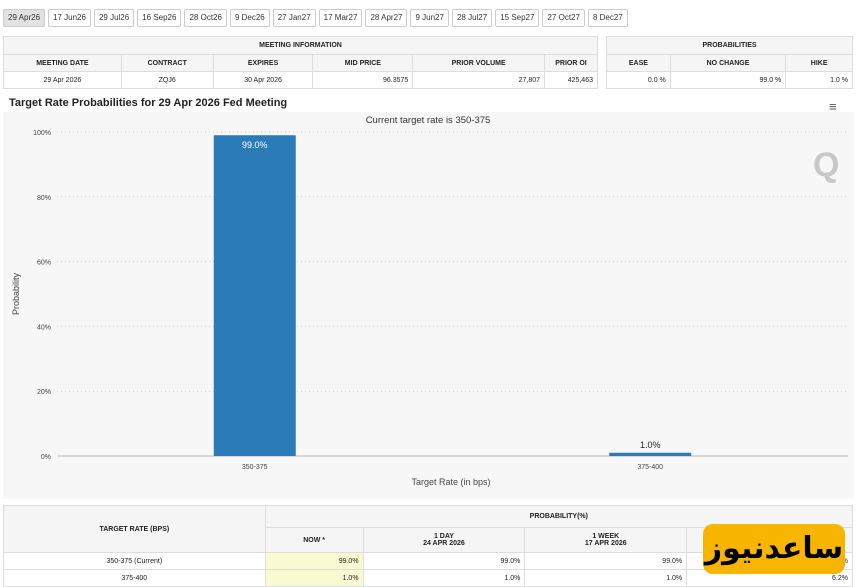  Describe the element at coordinates (62, 80) in the screenshot. I see `meeting-value: 29 Apr 2026` at that location.